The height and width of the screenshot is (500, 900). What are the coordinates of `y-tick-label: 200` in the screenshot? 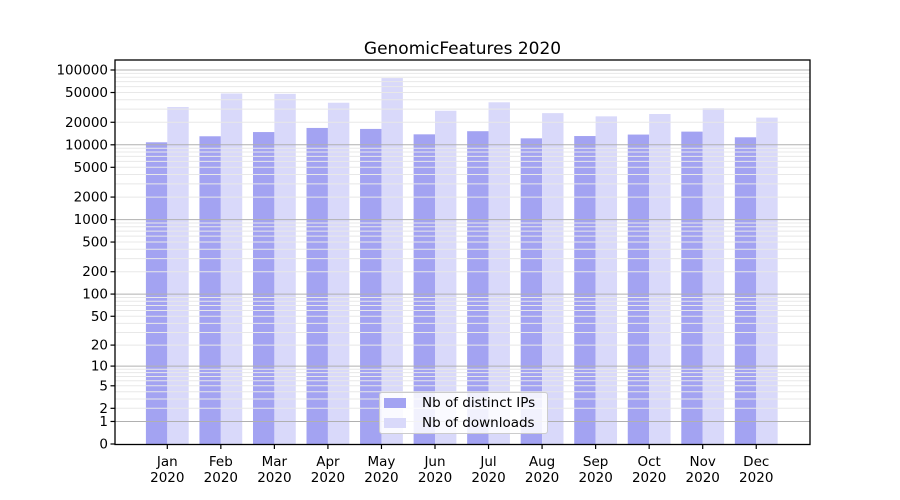 It's located at (95, 272).